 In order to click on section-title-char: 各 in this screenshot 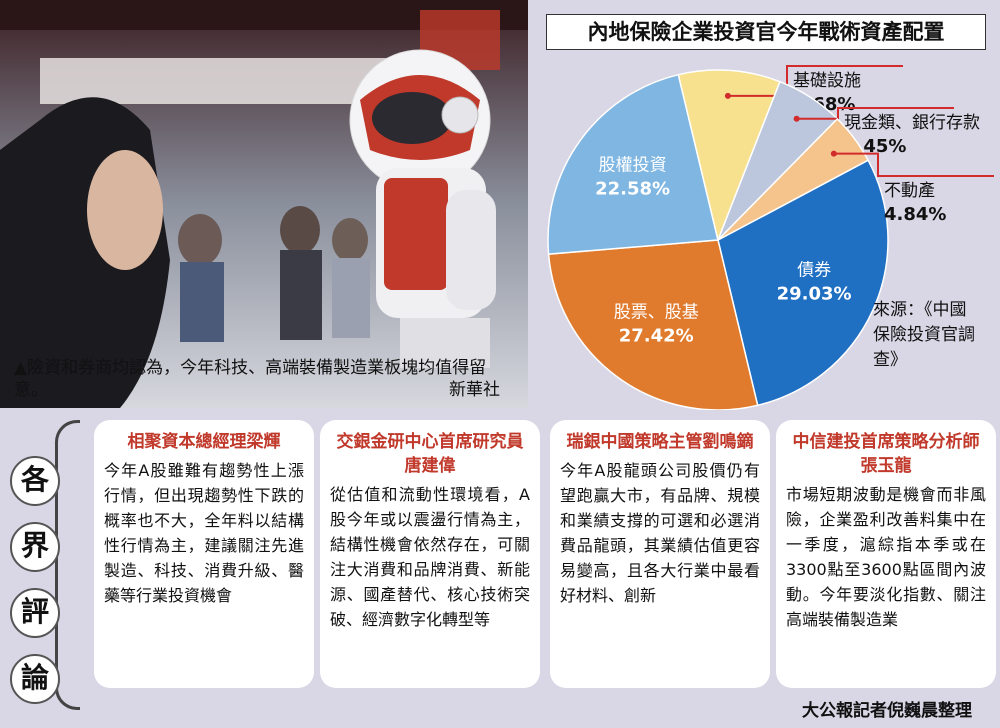, I will do `click(35, 481)`.